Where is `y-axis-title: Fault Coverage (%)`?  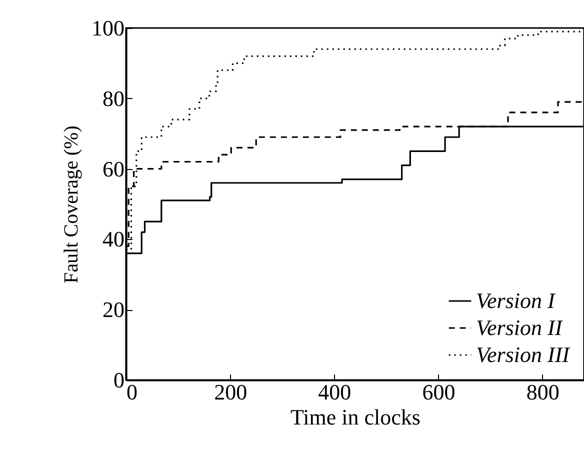
y-axis-title: Fault Coverage (%) is located at coordinates (71, 205).